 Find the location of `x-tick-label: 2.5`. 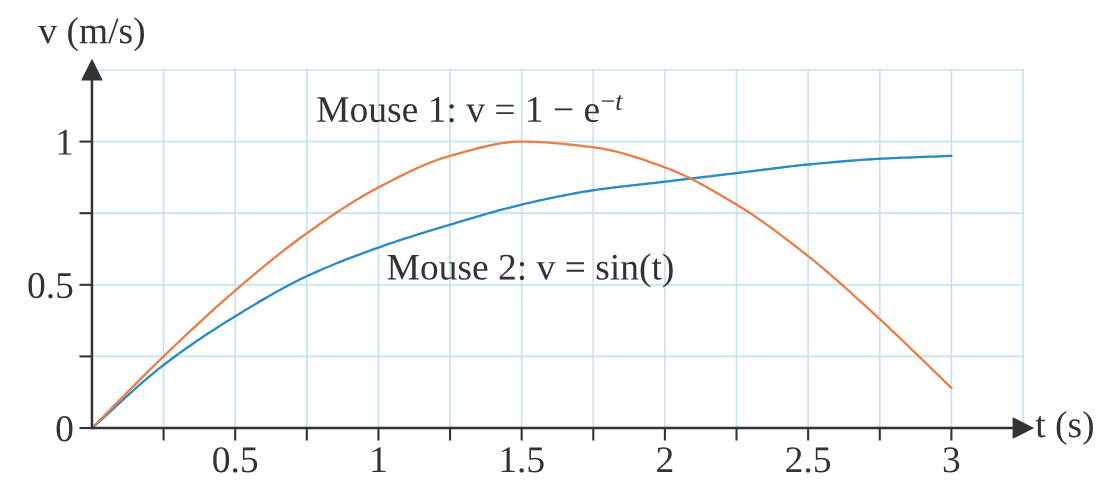

x-tick-label: 2.5 is located at coordinates (808, 460).